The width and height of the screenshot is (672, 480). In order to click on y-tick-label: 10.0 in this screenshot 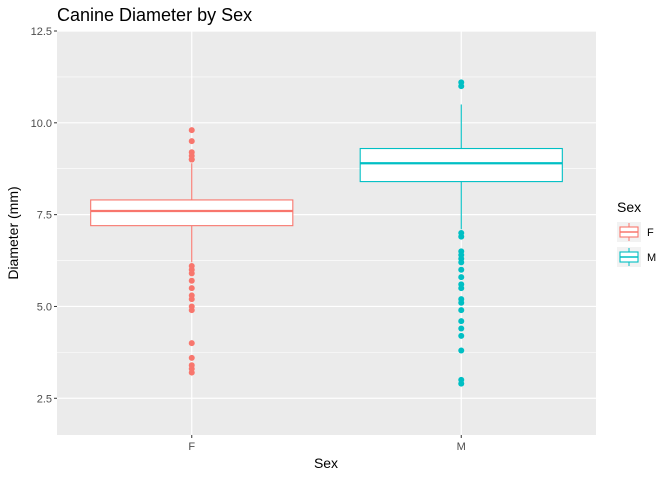, I will do `click(41, 124)`.